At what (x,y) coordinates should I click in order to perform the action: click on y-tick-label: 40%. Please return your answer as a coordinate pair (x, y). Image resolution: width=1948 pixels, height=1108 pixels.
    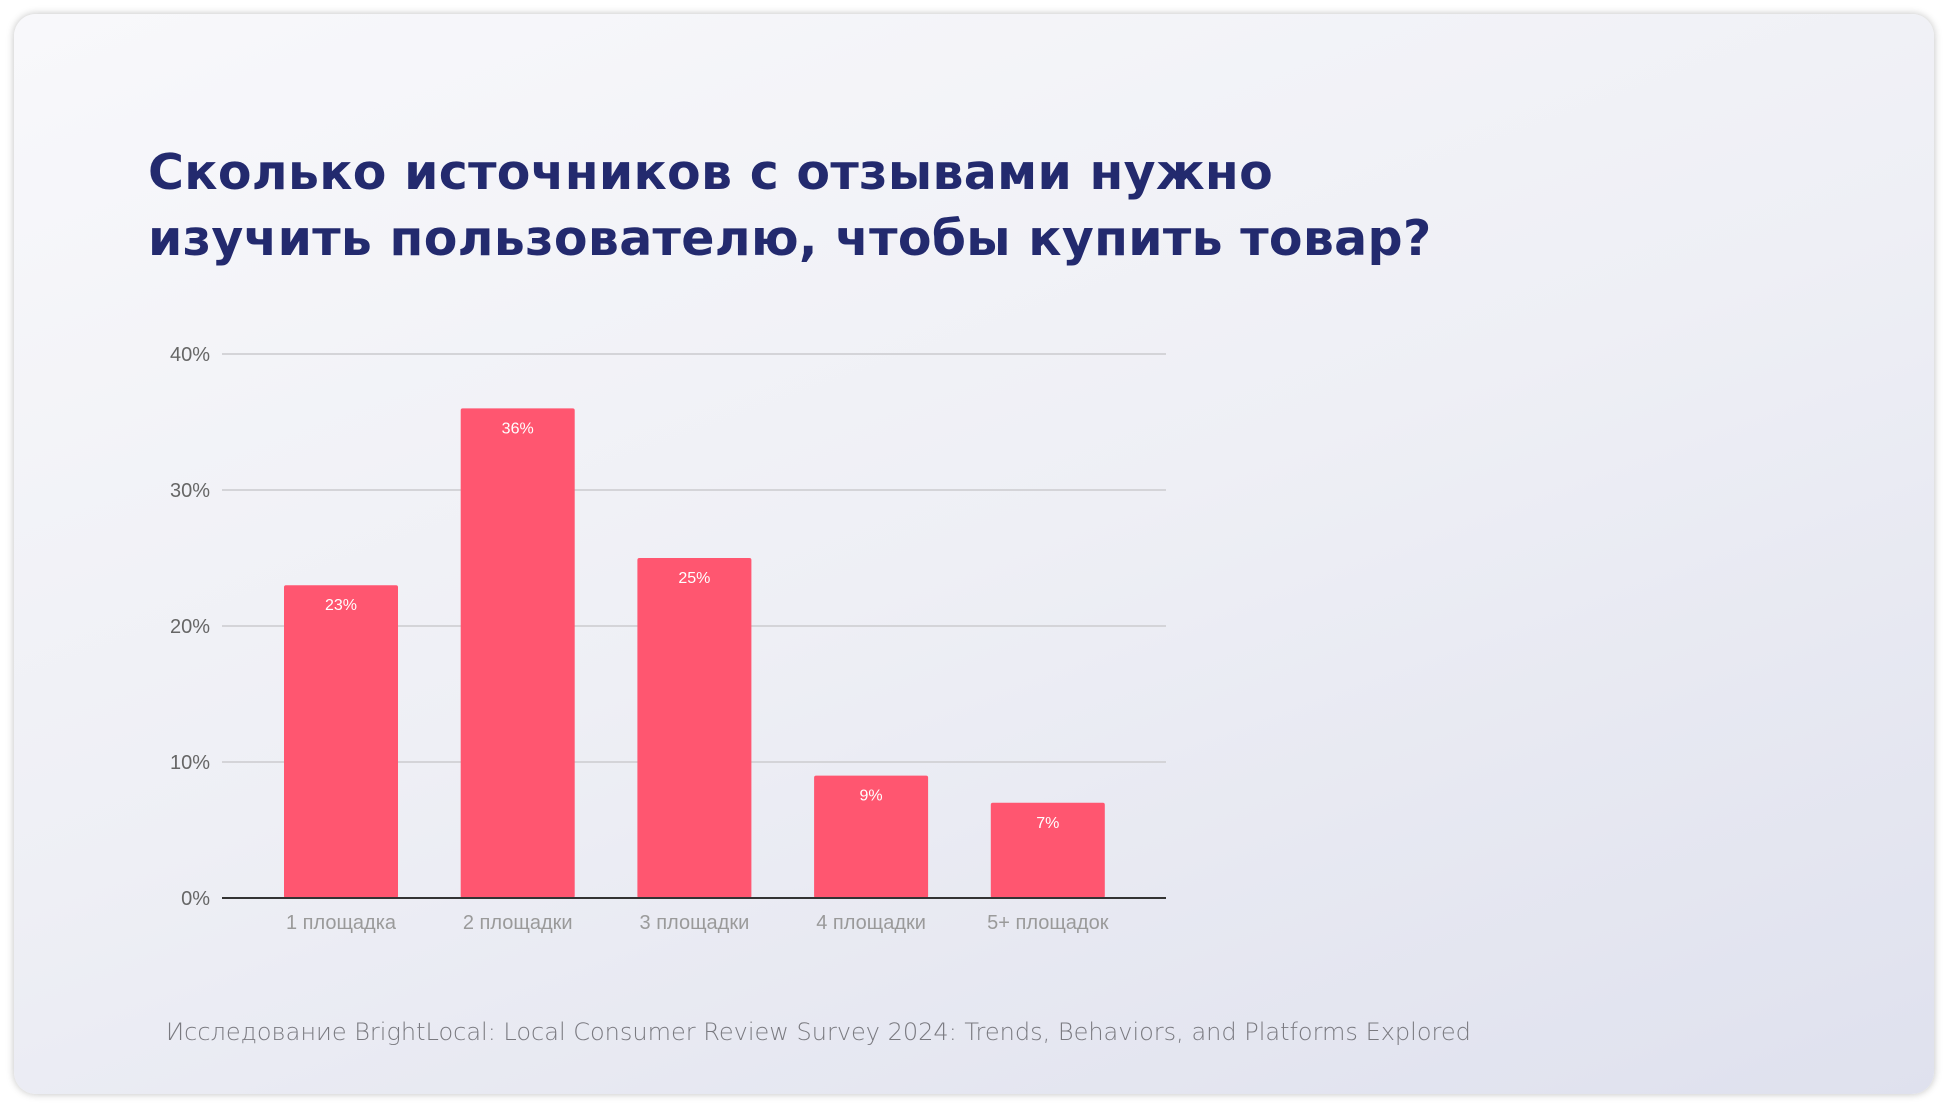
    Looking at the image, I should click on (190, 355).